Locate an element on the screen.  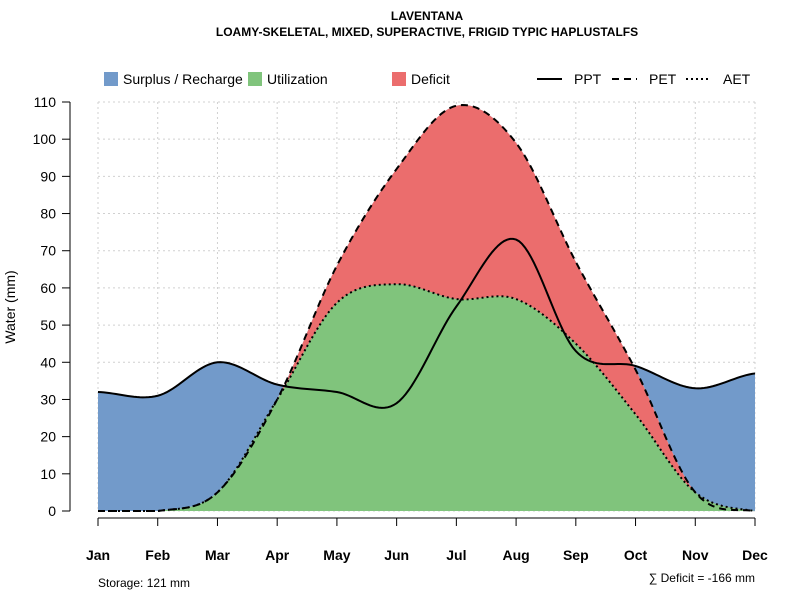
x-tick-label-feb: Feb is located at coordinates (157, 555).